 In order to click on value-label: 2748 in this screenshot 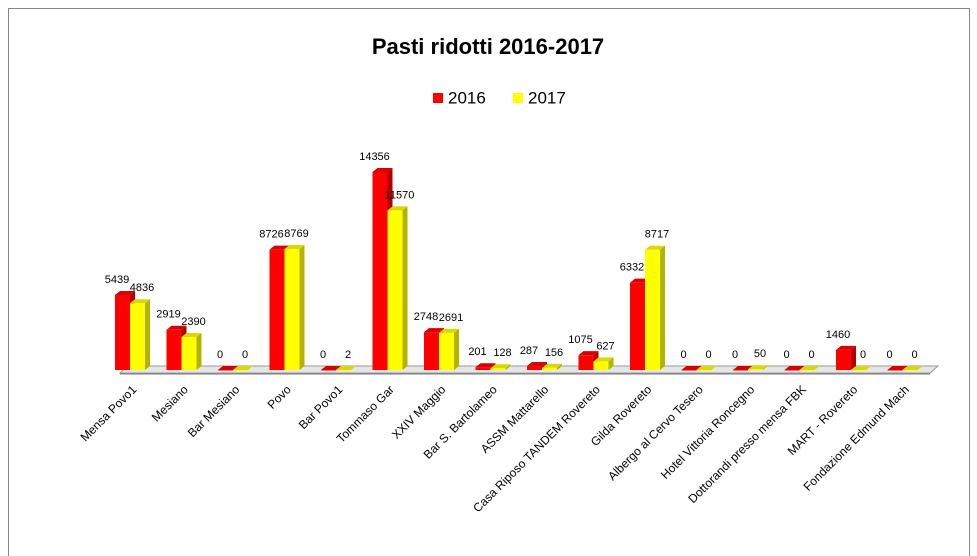, I will do `click(426, 317)`.